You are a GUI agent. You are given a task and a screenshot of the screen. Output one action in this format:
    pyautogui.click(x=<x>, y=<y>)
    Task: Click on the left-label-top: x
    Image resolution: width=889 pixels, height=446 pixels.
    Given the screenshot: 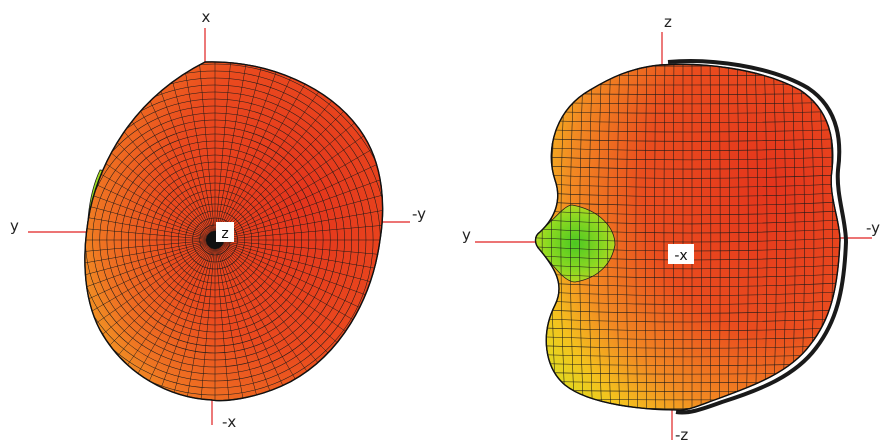 What is the action you would take?
    pyautogui.click(x=206, y=17)
    